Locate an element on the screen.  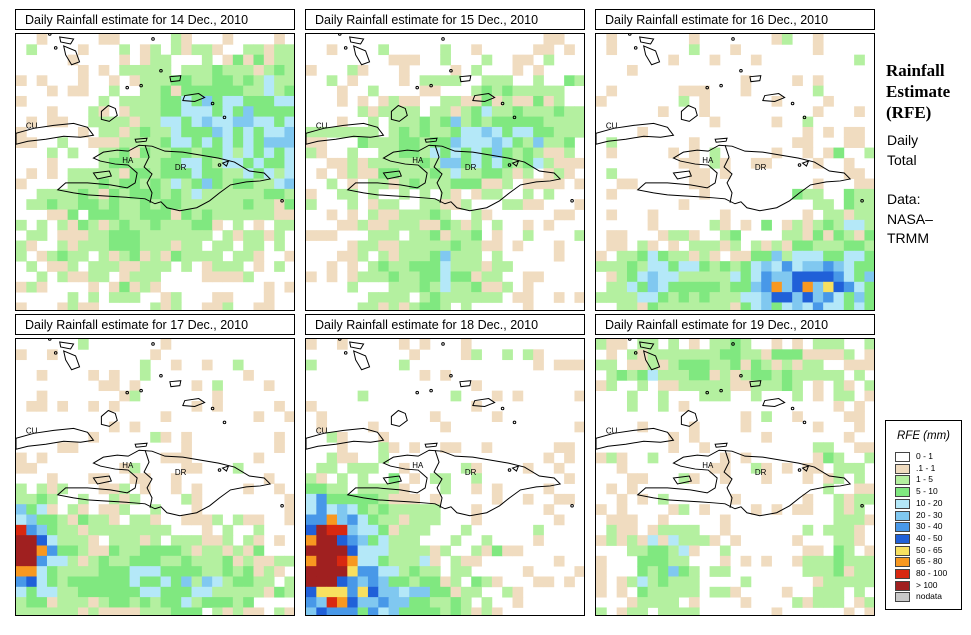
rainfall-grid is located at coordinates (735, 477).